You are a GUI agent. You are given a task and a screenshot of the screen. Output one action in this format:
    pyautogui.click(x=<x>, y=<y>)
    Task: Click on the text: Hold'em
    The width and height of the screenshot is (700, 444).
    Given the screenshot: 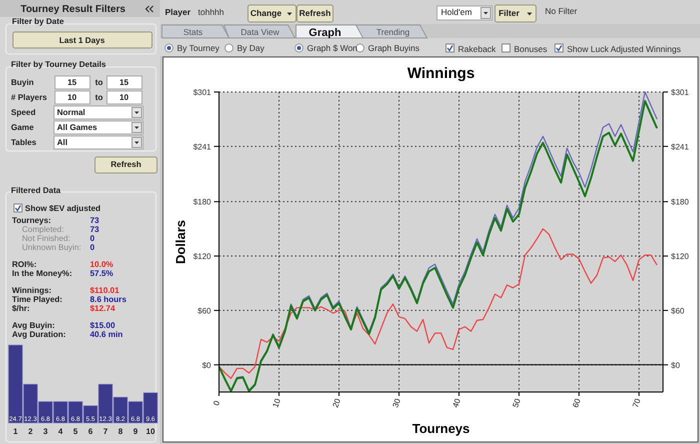 What is the action you would take?
    pyautogui.click(x=456, y=12)
    